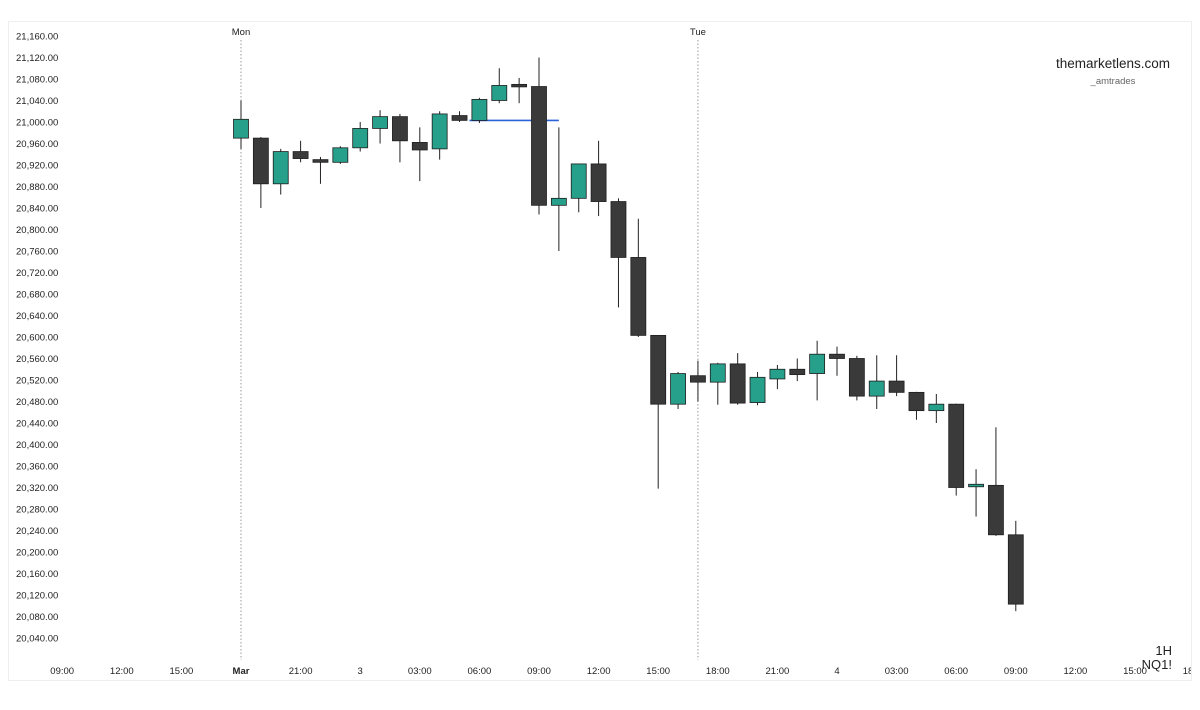 The image size is (1200, 710). Describe the element at coordinates (37, 553) in the screenshot. I see `y-tick-label: 20,200.00` at that location.